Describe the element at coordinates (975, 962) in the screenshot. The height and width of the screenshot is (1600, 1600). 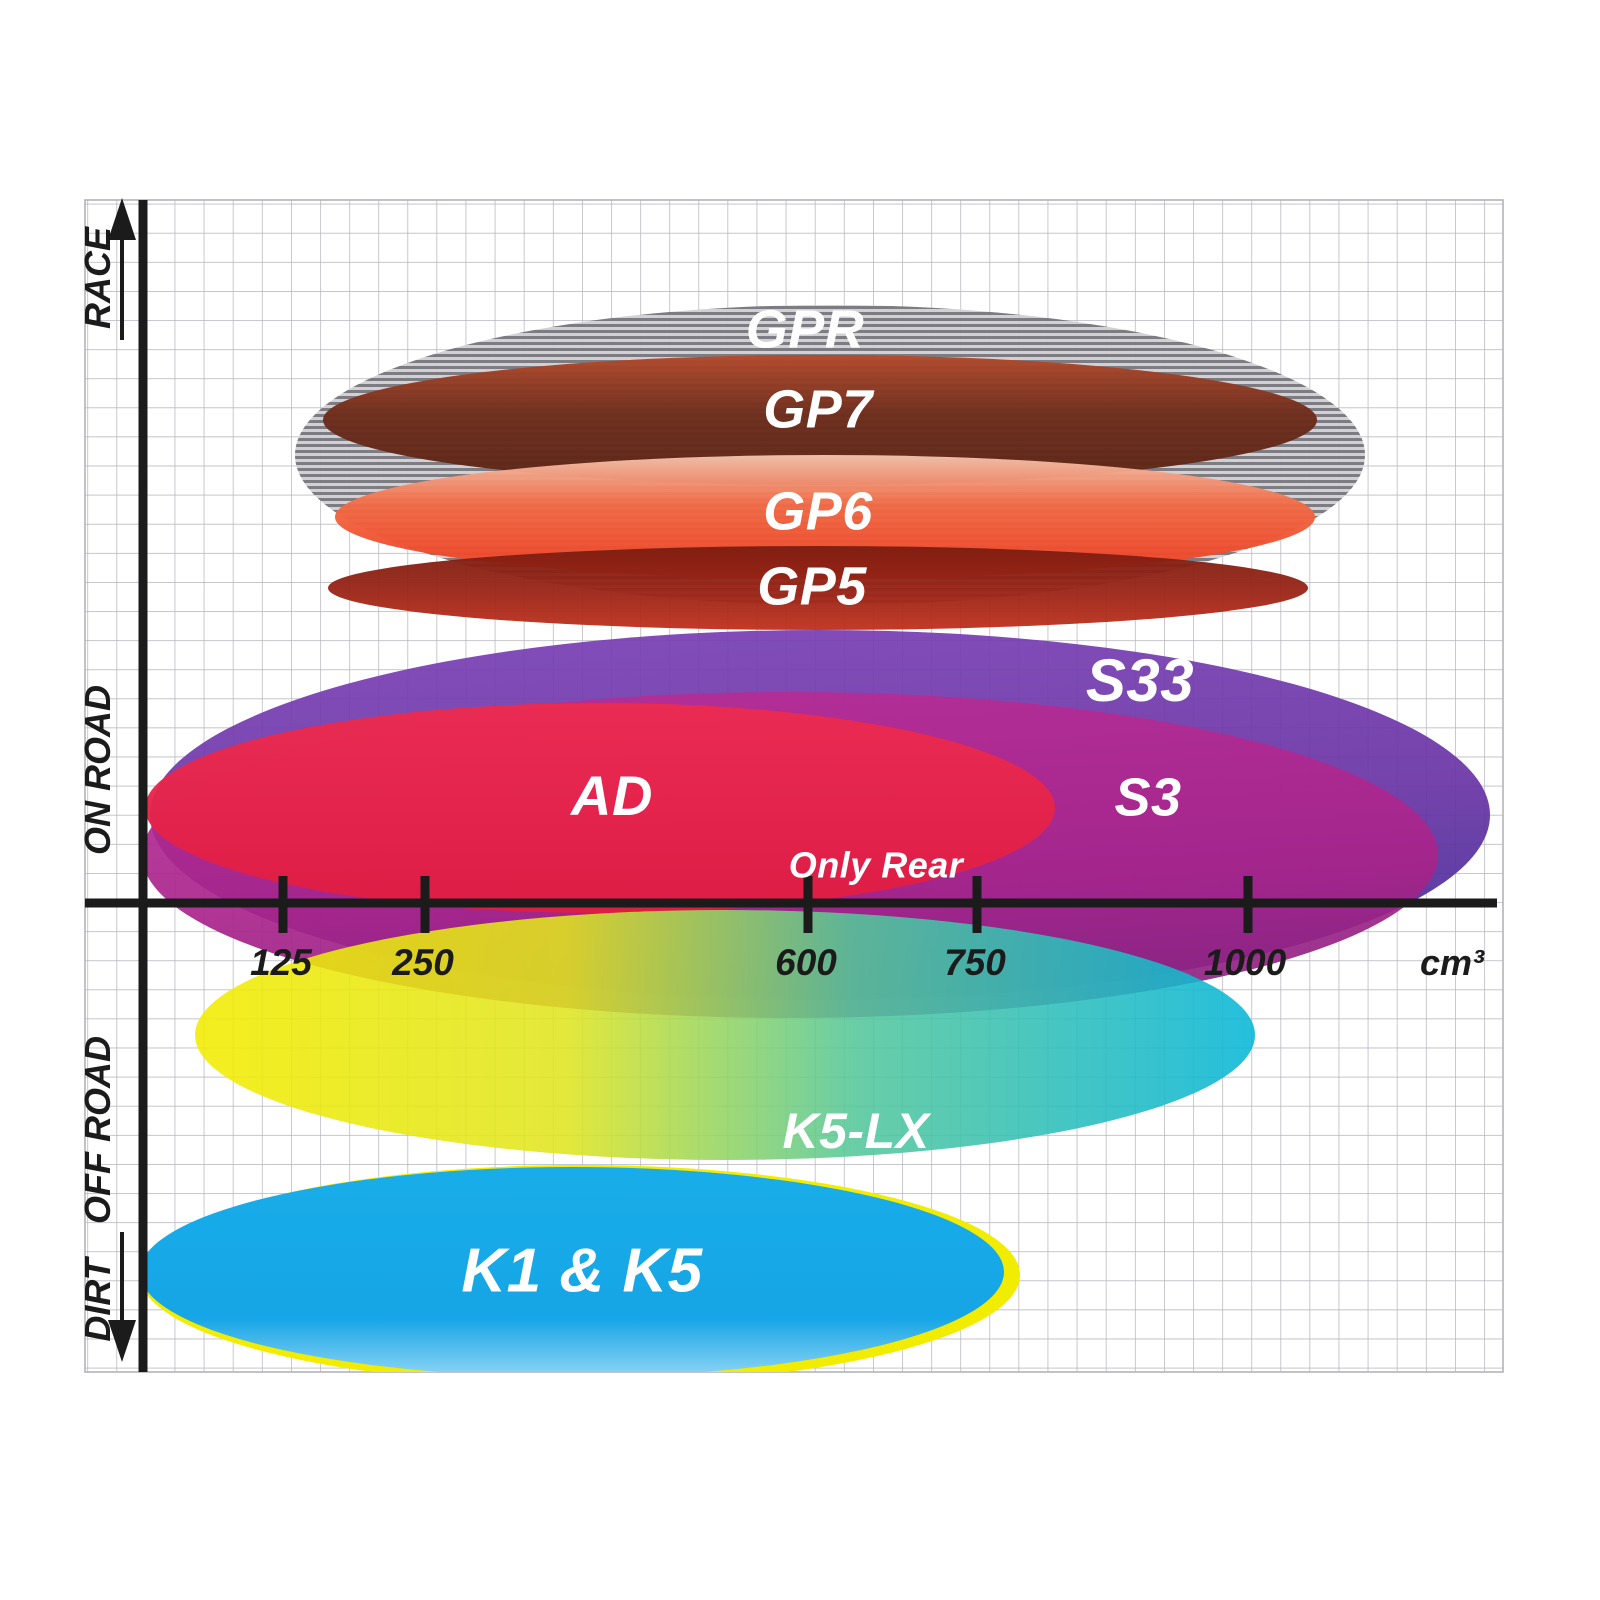
I see `x-tick-label-750: 750` at that location.